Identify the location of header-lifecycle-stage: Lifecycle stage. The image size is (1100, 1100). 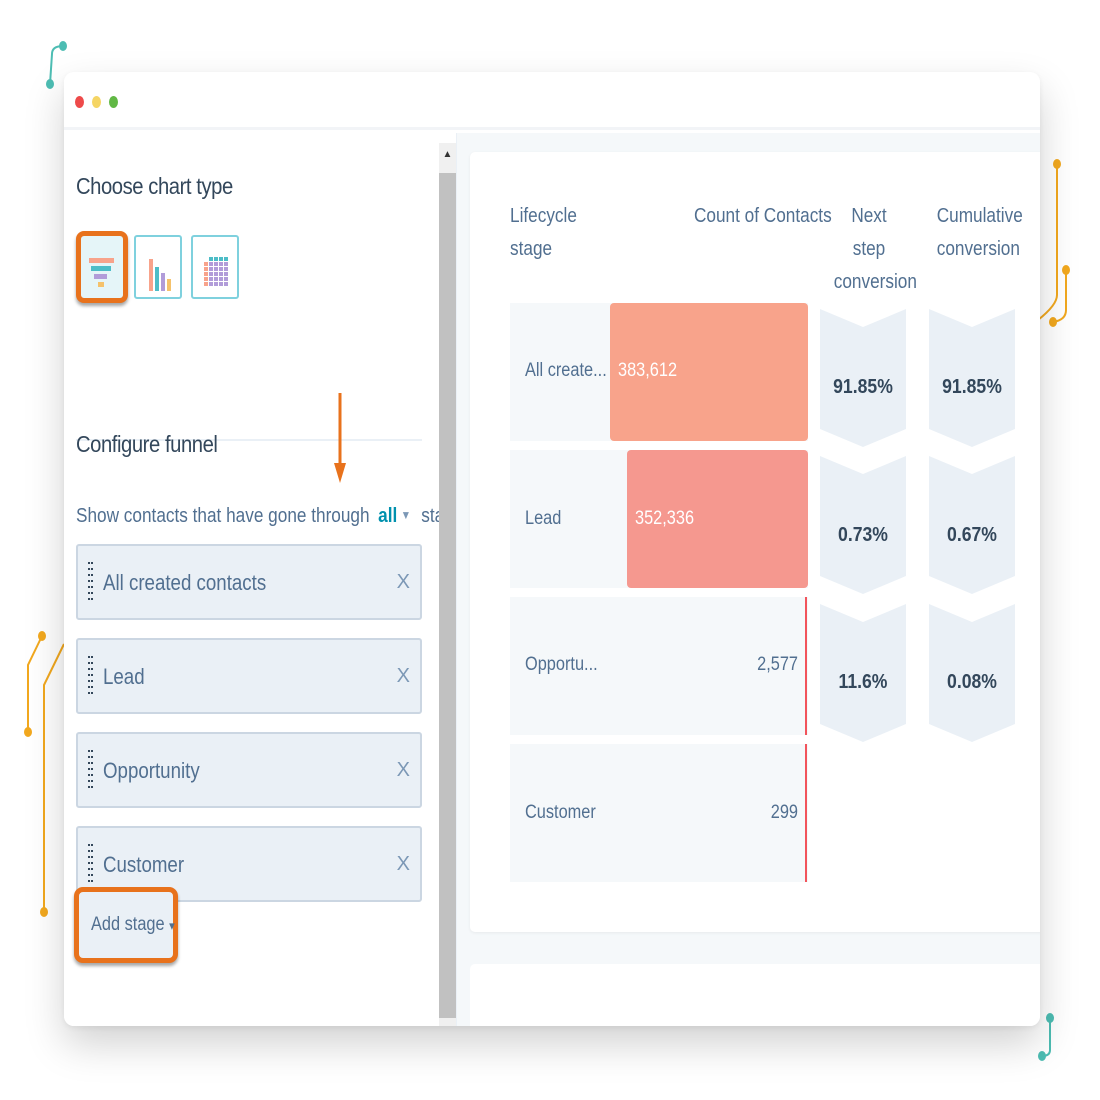
(543, 232).